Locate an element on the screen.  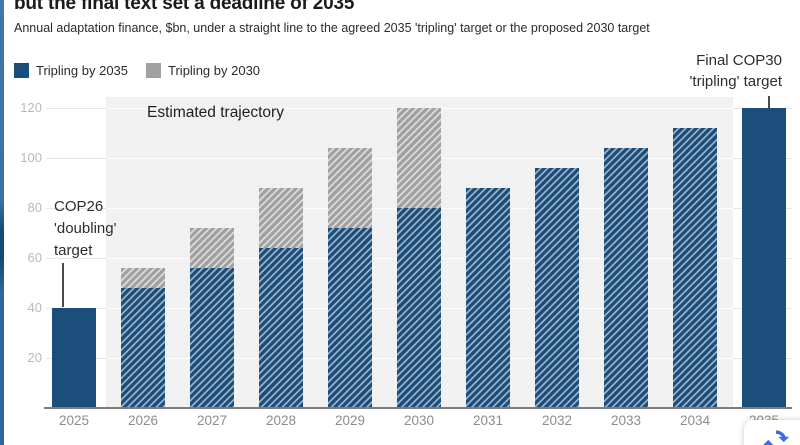
legend-item-tripling-2030: Tripling by 2030 is located at coordinates (203, 70).